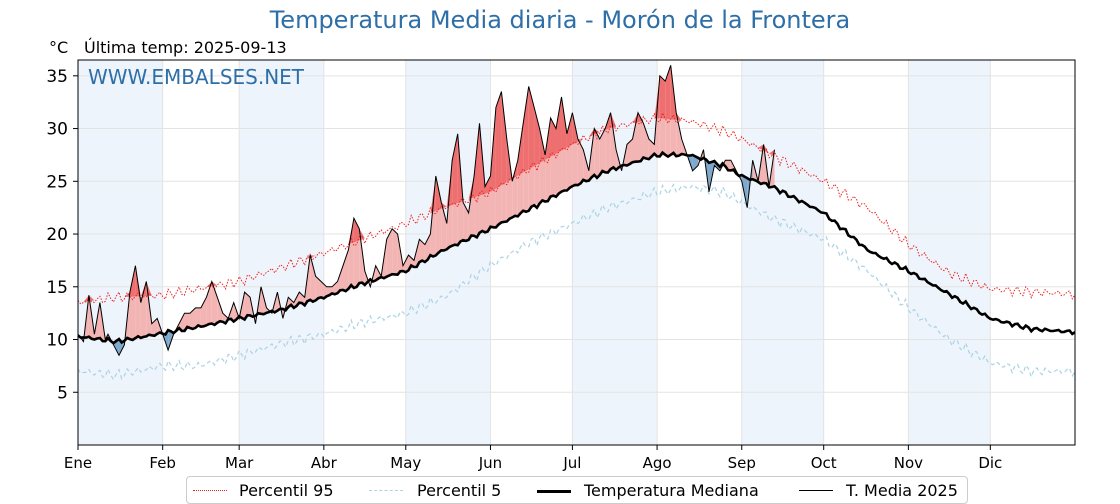  What do you see at coordinates (990, 463) in the screenshot?
I see `x-tick-label: Dic` at bounding box center [990, 463].